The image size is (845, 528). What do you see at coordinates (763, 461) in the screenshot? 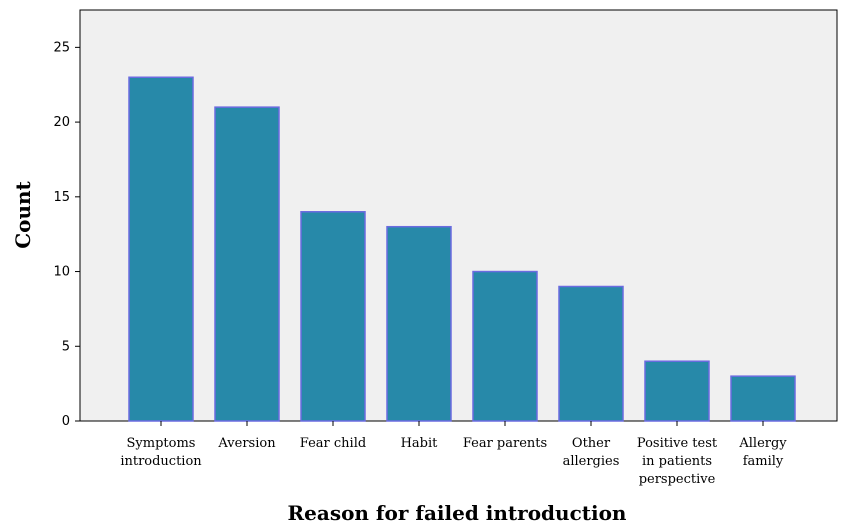
I see `x-category-label: family` at bounding box center [763, 461].